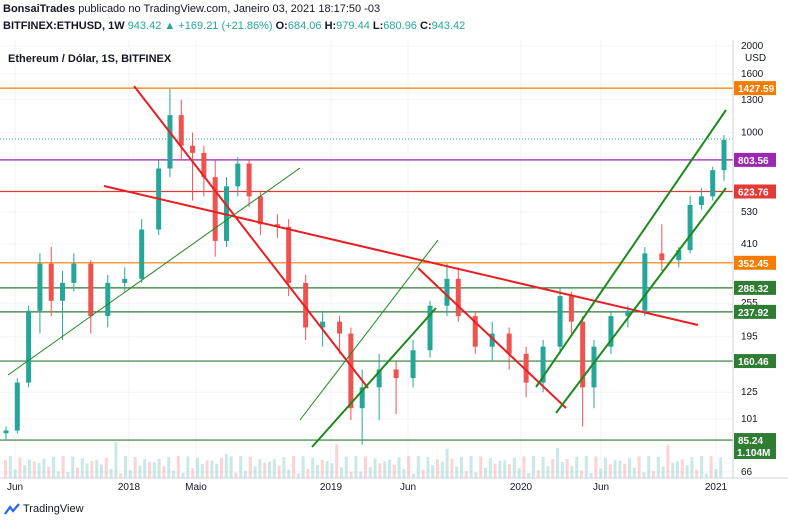 The width and height of the screenshot is (788, 522). Describe the element at coordinates (64, 26) in the screenshot. I see `symbol-name: BITFINEX:ETHUSD, 1W` at that location.